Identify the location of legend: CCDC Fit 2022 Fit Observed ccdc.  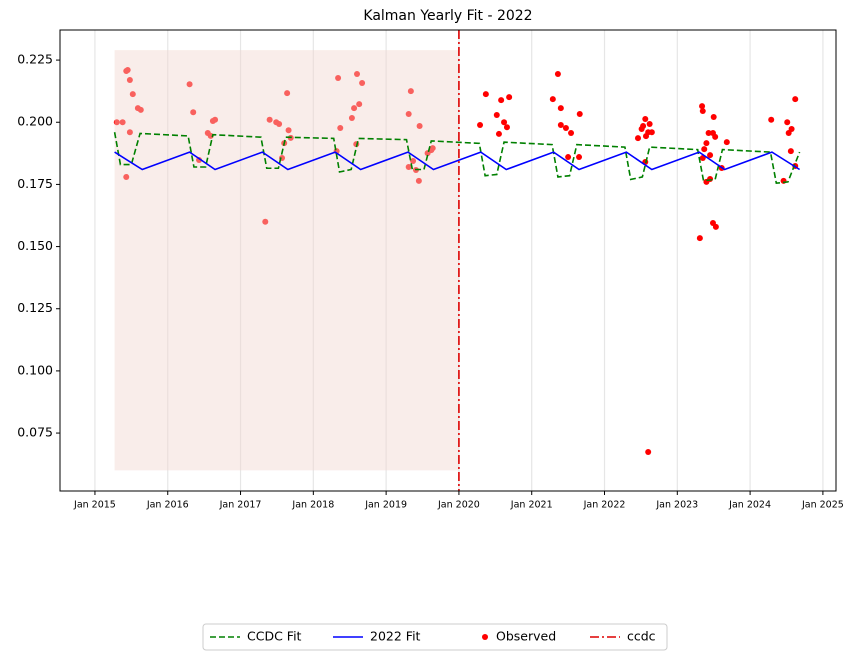
(435, 637).